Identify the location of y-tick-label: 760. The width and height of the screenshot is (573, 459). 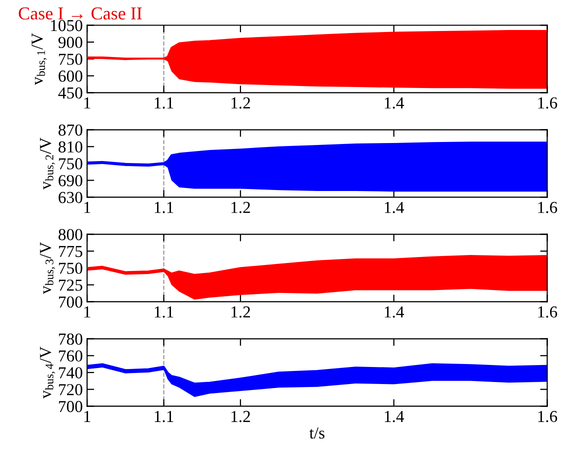
(70, 356).